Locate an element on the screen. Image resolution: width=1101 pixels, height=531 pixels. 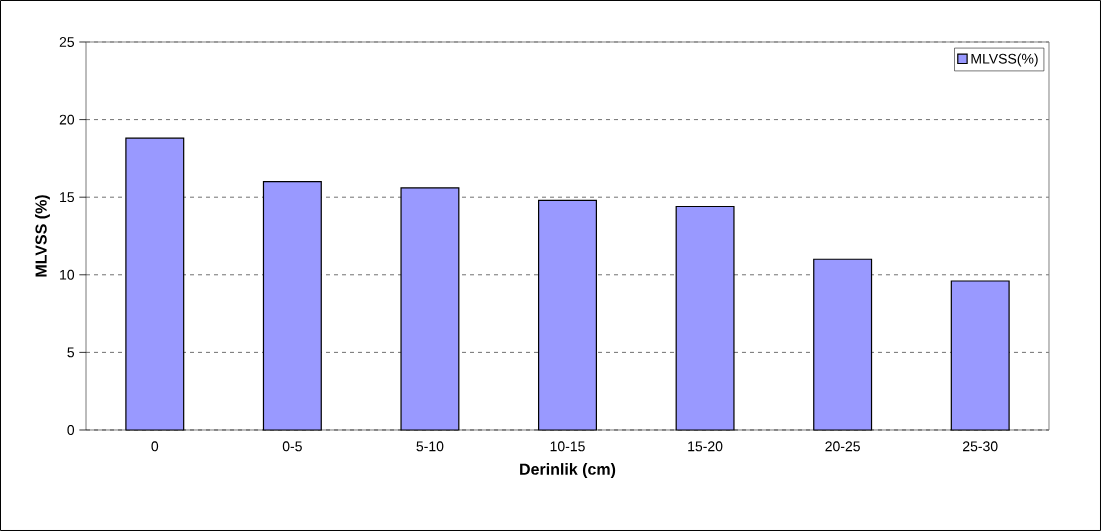
x-axis-title: Derinlik (cm) is located at coordinates (568, 471).